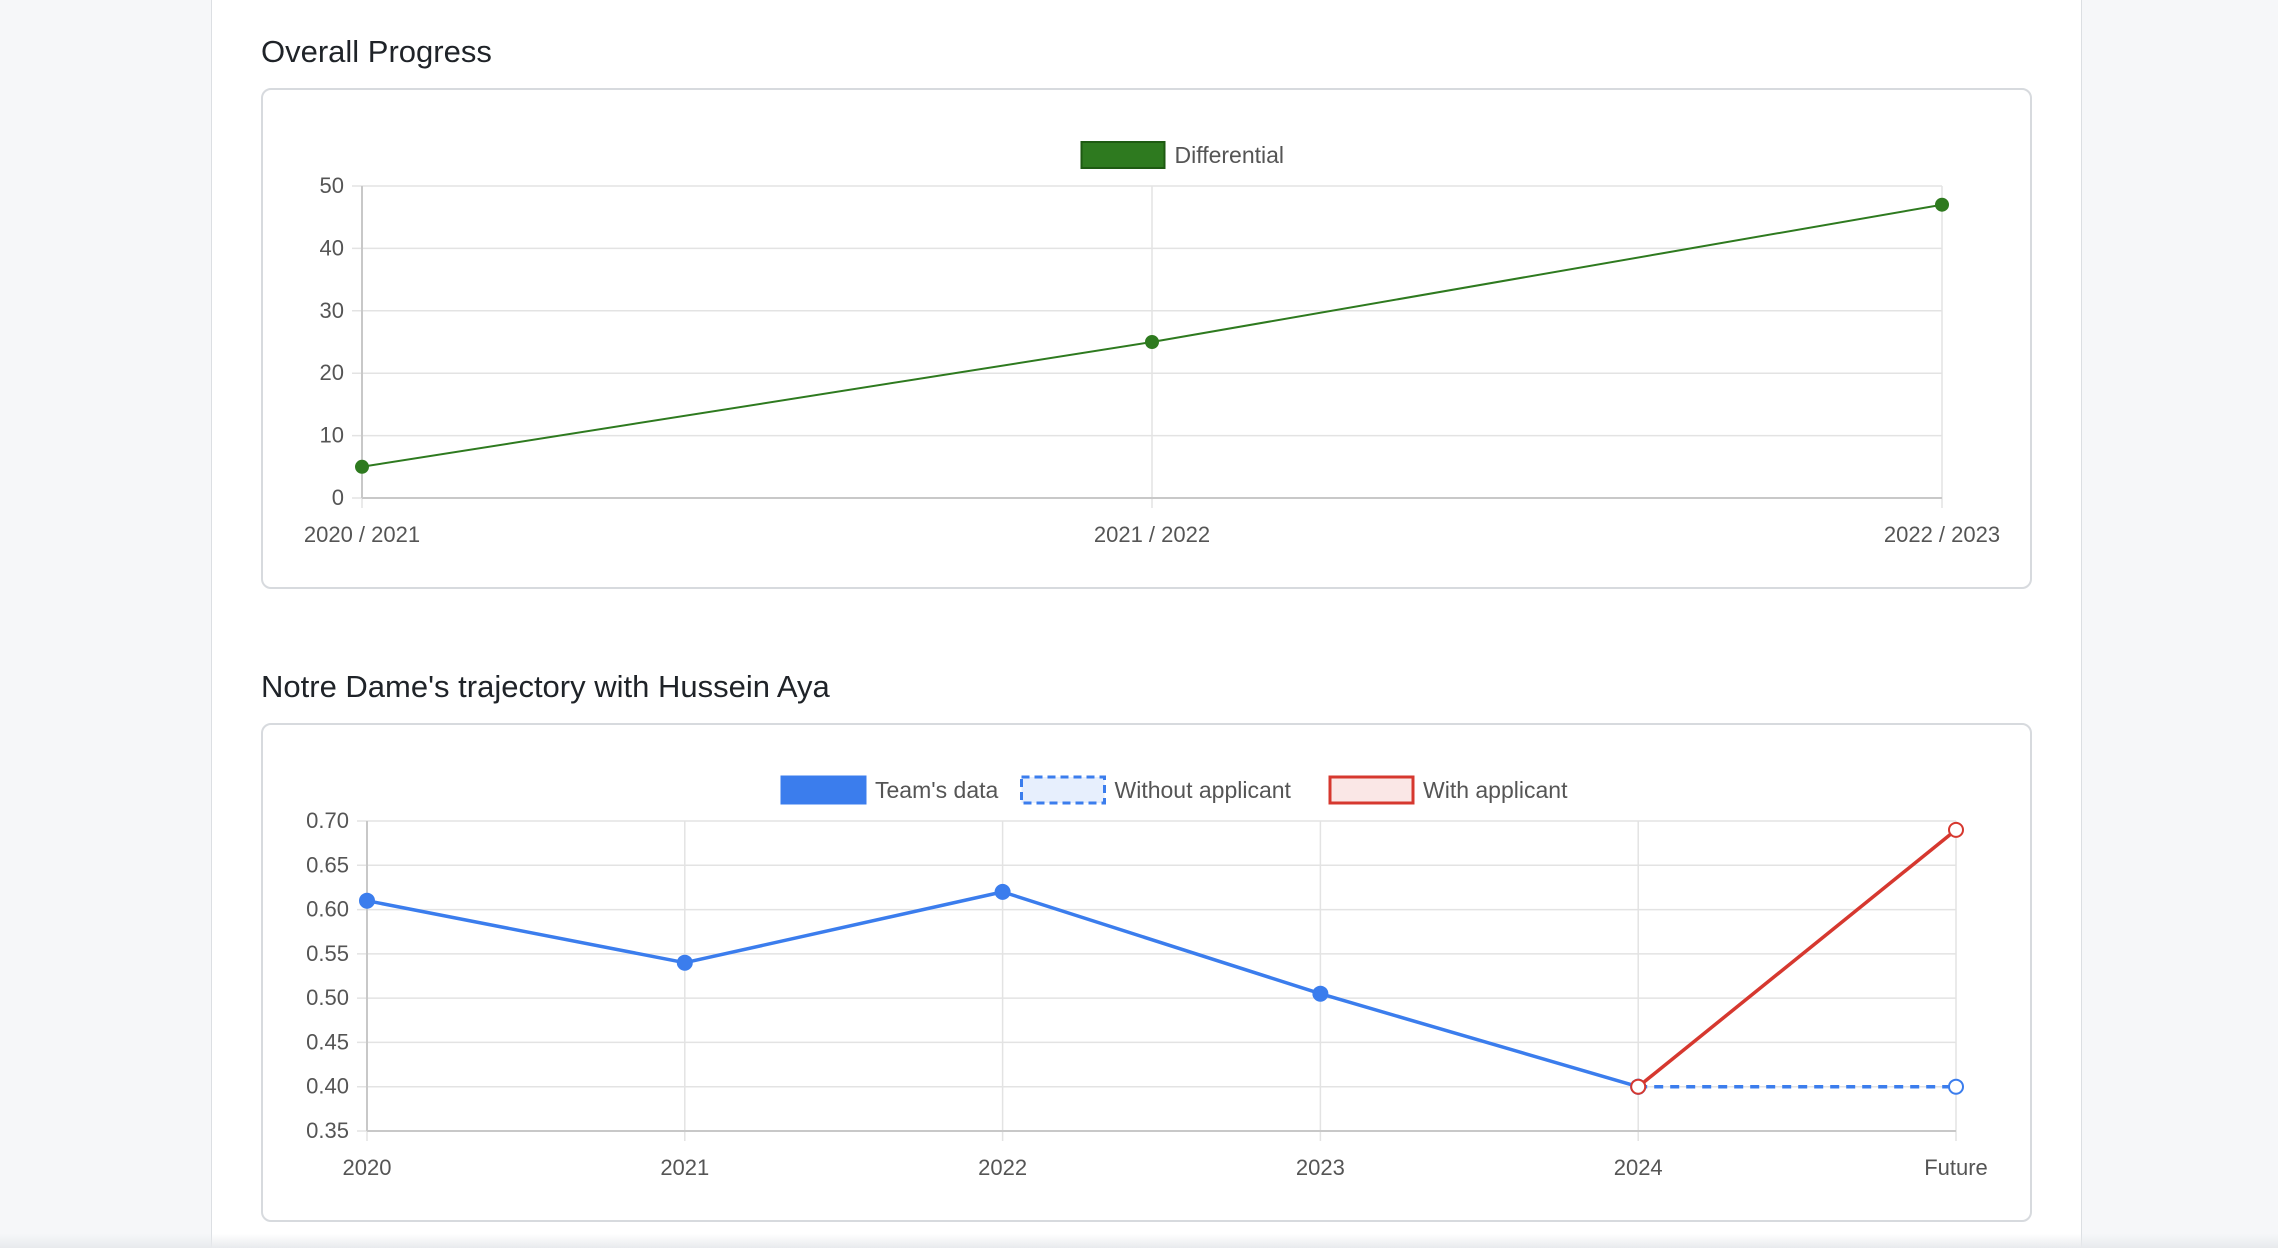 Image resolution: width=2278 pixels, height=1248 pixels. I want to click on y-tick-label: 0.45, so click(327, 1041).